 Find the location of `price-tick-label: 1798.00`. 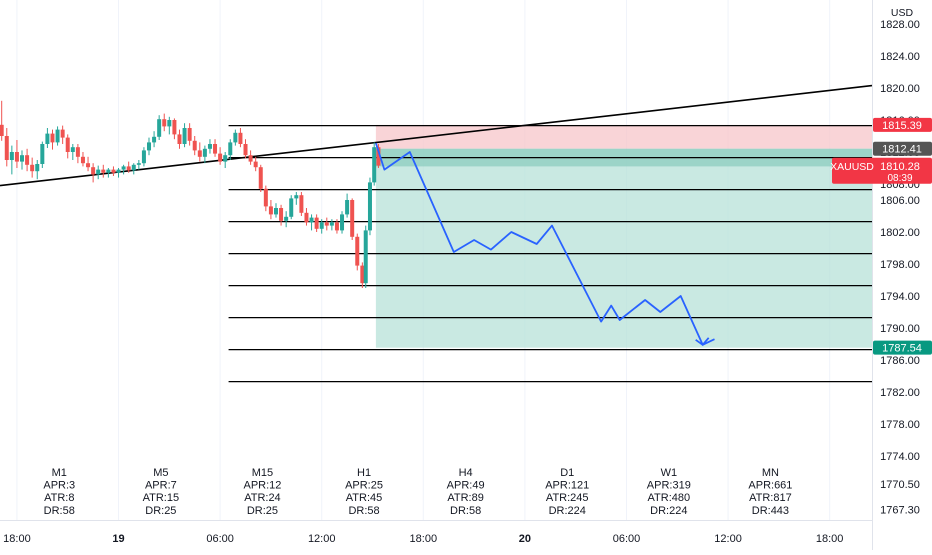

price-tick-label: 1798.00 is located at coordinates (900, 265).